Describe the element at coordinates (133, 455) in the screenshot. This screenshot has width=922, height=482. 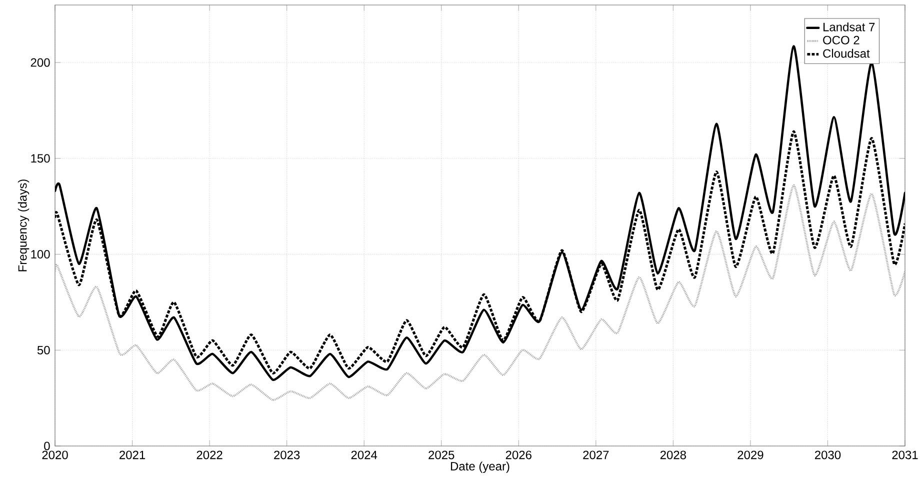
I see `x-tick-label: 2021` at that location.